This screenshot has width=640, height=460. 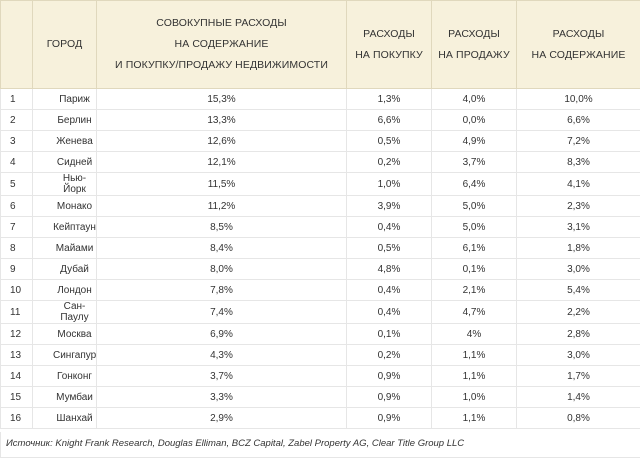 I want to click on table-row: 16 Шанхай 2,9% 0,9% 1,1% 0,8%, so click(x=320, y=418).